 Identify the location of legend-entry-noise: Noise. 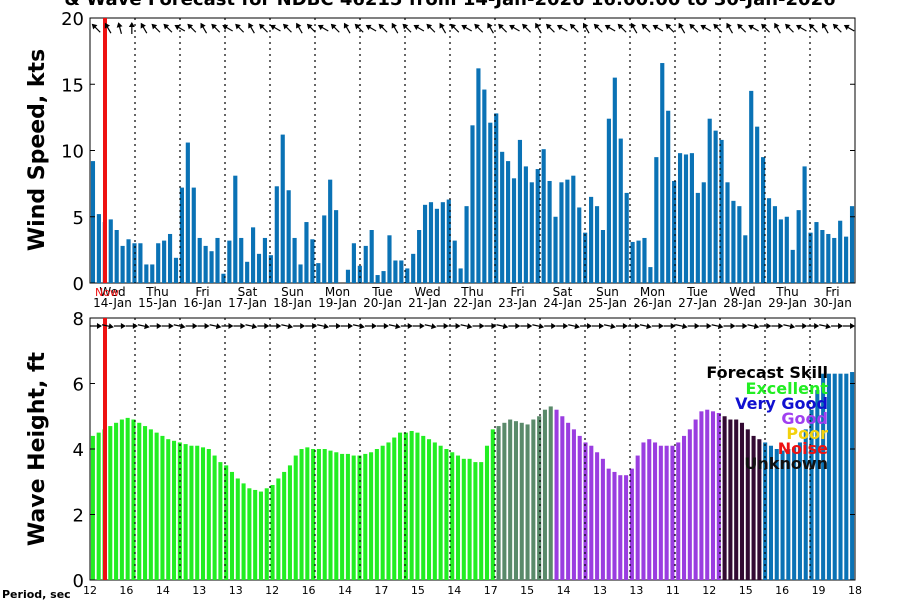
(803, 448).